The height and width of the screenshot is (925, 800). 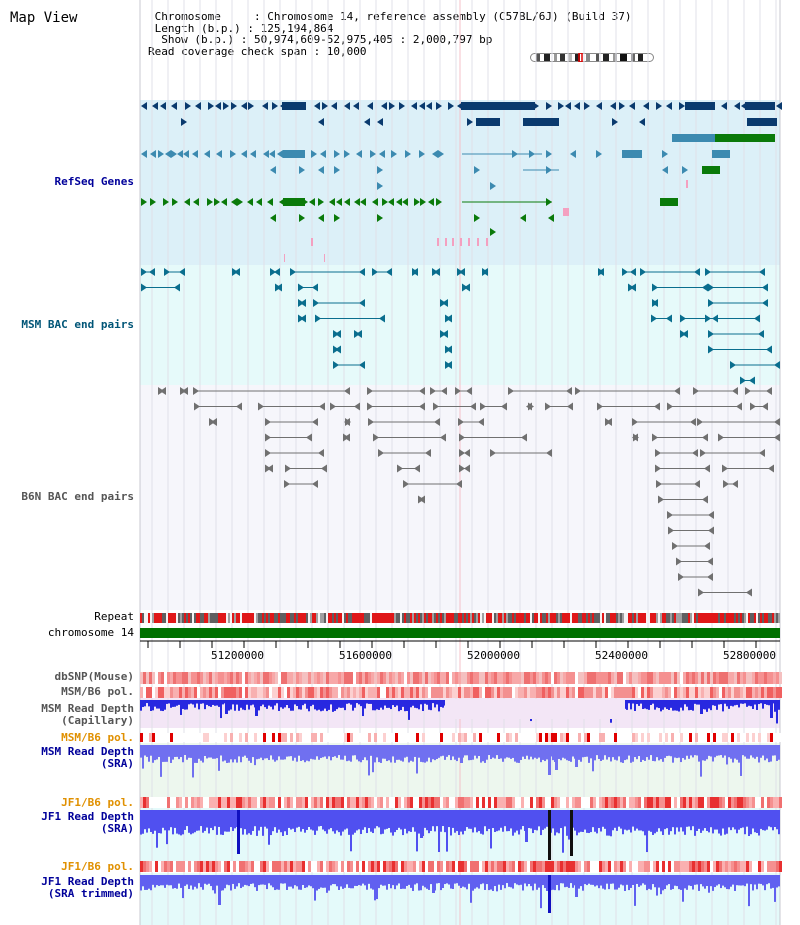 What do you see at coordinates (90, 632) in the screenshot?
I see `label-chromosome: chromosome 14` at bounding box center [90, 632].